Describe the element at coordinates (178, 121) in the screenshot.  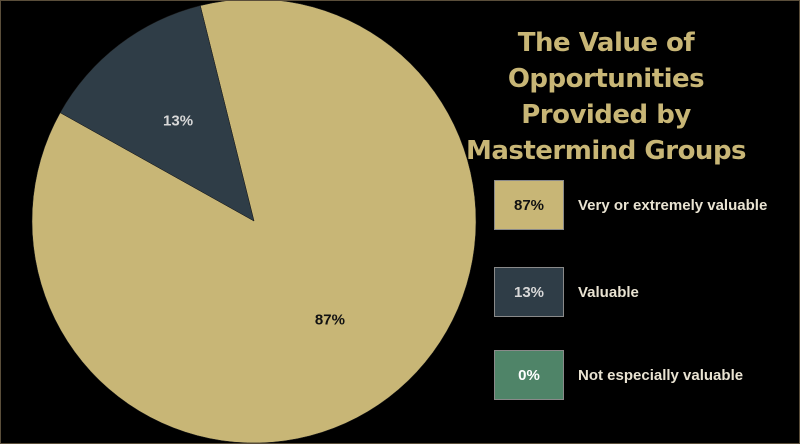
I see `pie-label-1: 13%` at that location.